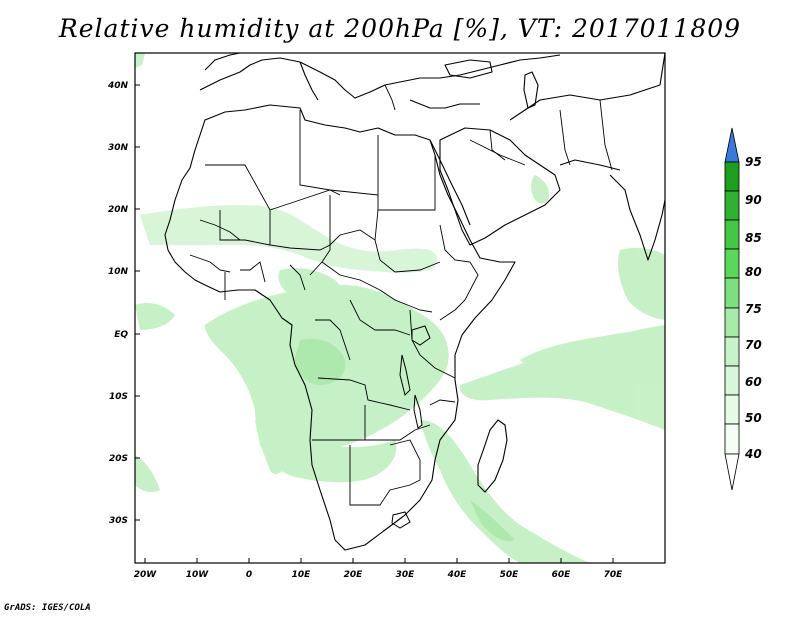 This screenshot has width=800, height=618. What do you see at coordinates (118, 459) in the screenshot?
I see `lat-label: 20S` at bounding box center [118, 459].